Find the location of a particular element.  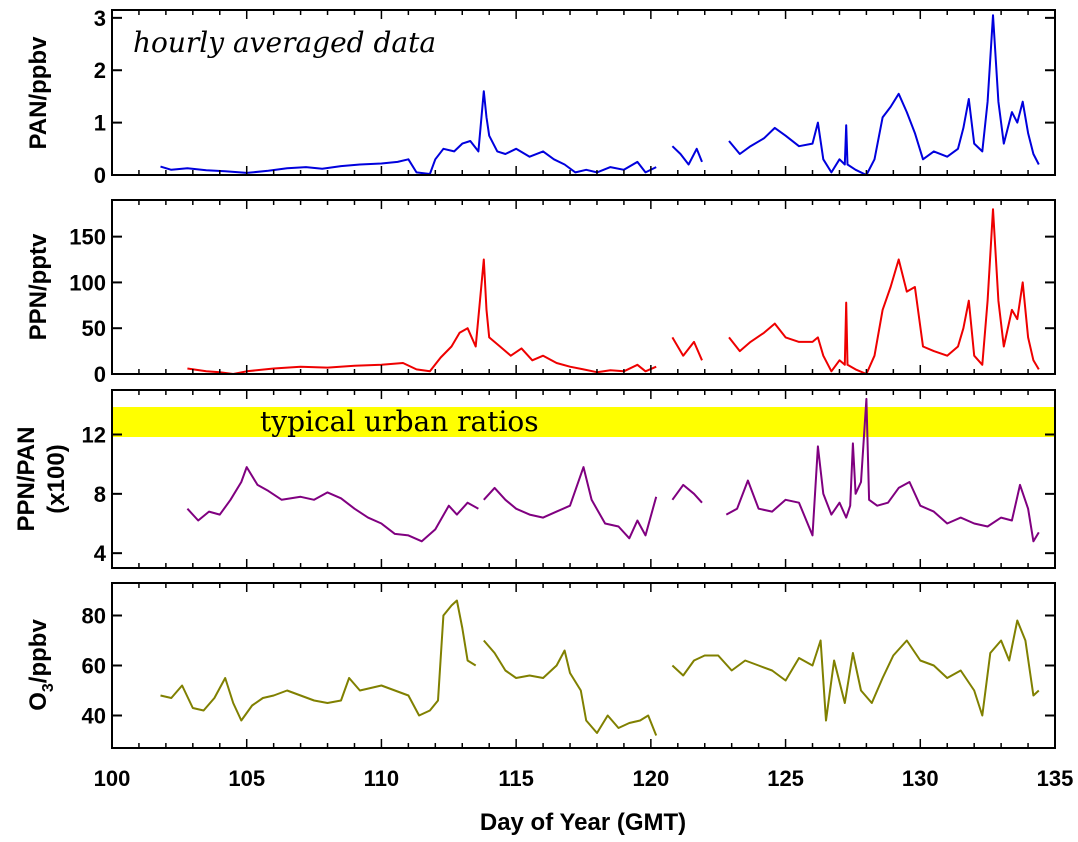

x-axis-tick-labels: 100 105 110 115 120 125 130 135 is located at coordinates (584, 778).